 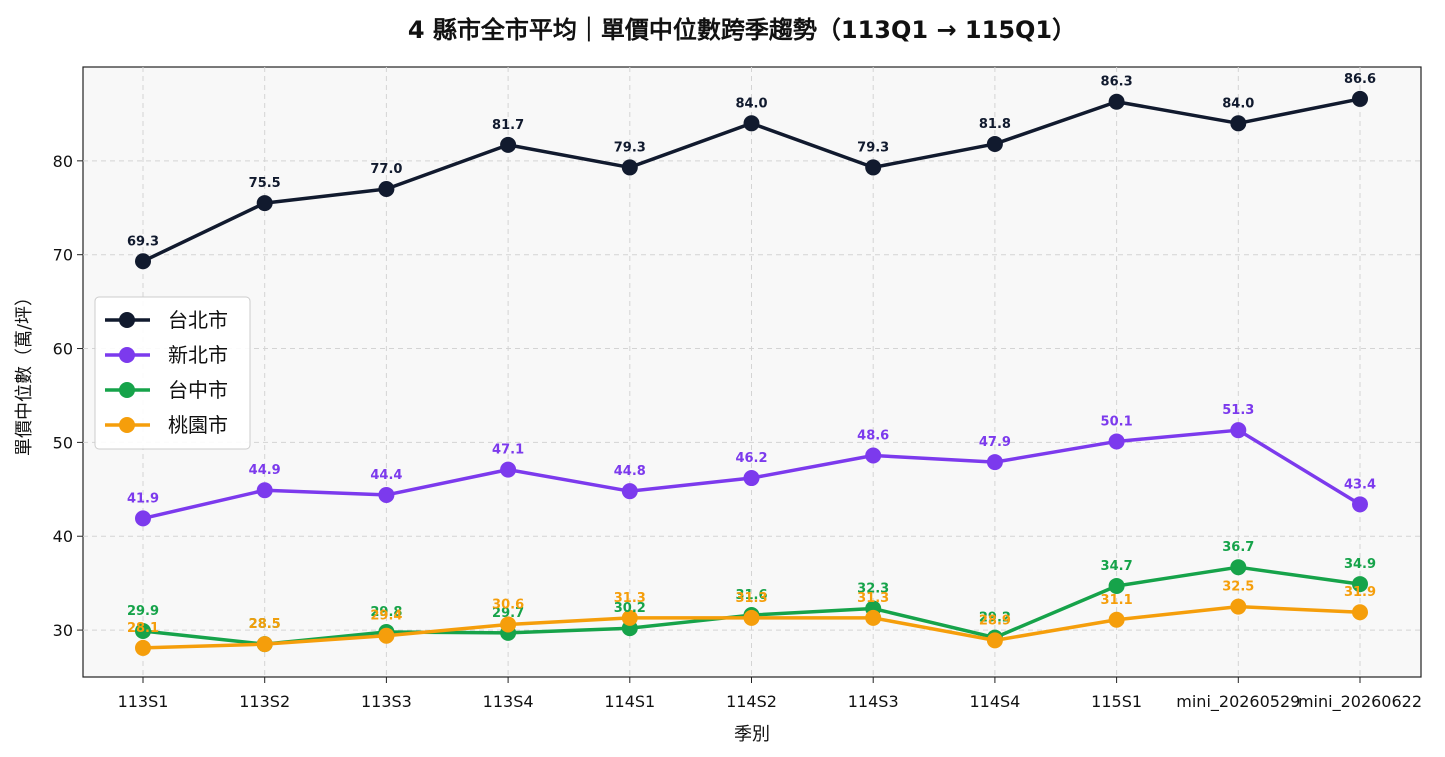 What do you see at coordinates (386, 475) in the screenshot?
I see `data-label: 44.4` at bounding box center [386, 475].